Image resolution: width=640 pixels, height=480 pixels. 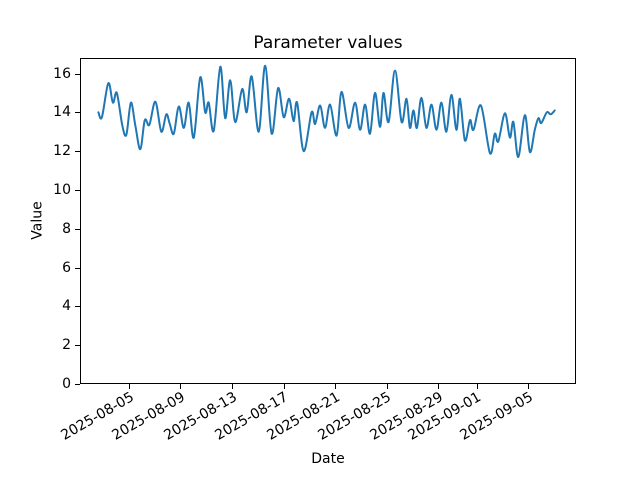 I want to click on y-tick-label: 16, so click(x=62, y=73).